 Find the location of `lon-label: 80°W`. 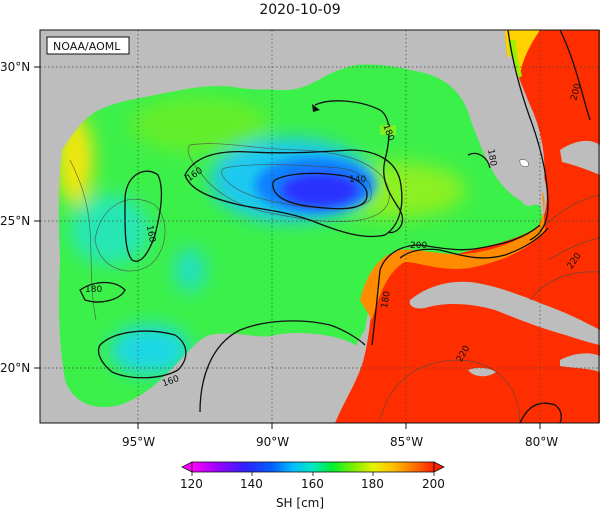

lon-label: 80°W is located at coordinates (541, 442).